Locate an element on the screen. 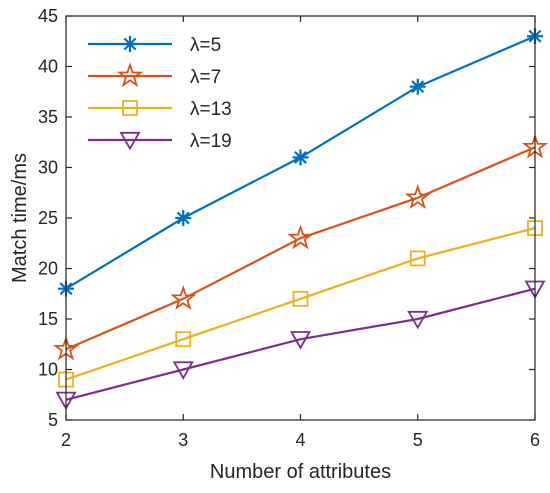 Image resolution: width=550 pixels, height=493 pixels. y-tick-label: 30 is located at coordinates (48, 168).